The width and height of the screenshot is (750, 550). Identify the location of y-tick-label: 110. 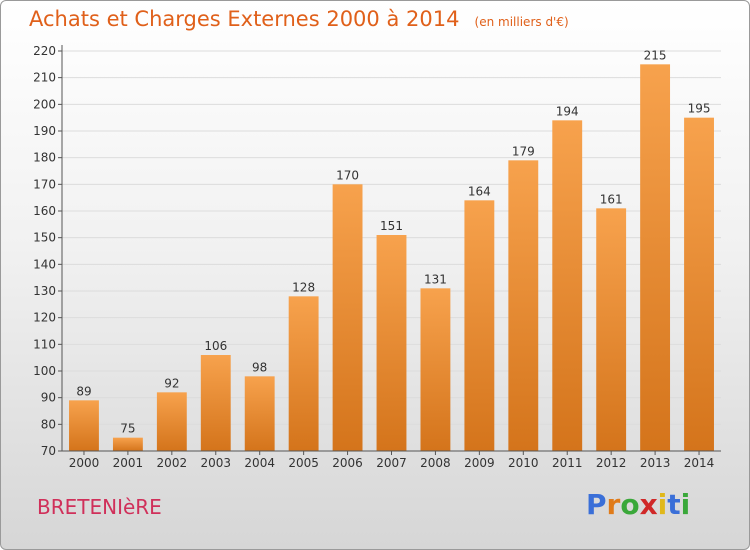
(44, 344).